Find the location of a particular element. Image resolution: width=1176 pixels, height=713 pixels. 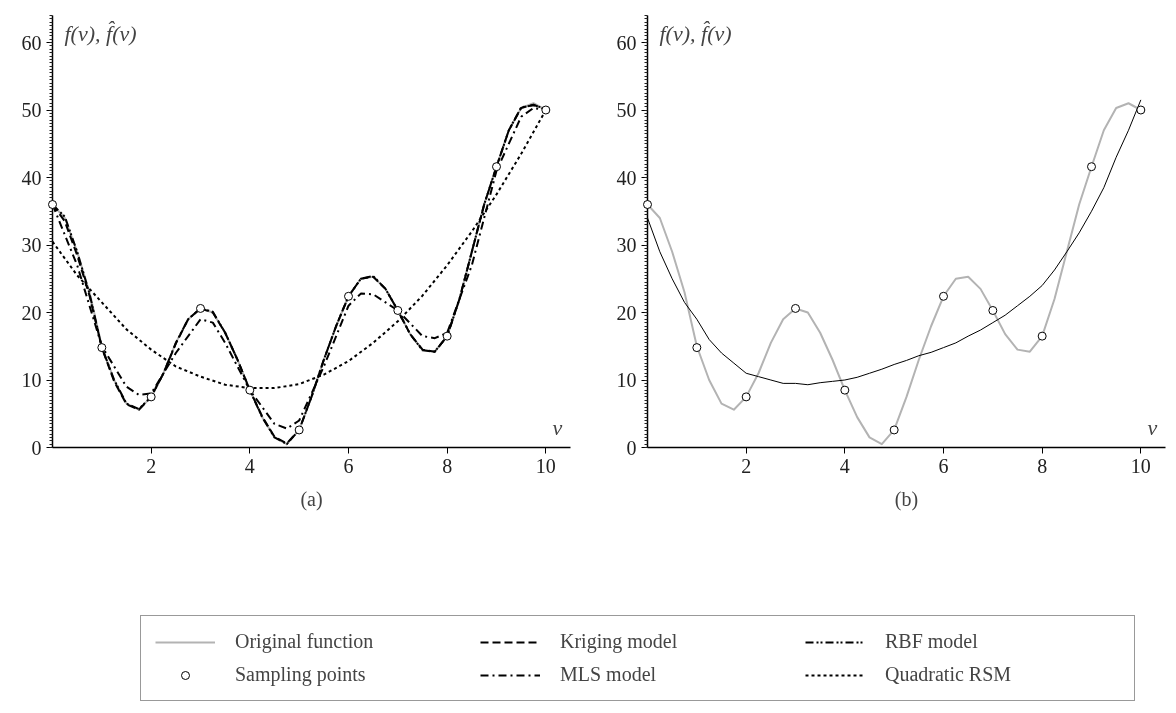

legend-label: Sampling points is located at coordinates (301, 674).